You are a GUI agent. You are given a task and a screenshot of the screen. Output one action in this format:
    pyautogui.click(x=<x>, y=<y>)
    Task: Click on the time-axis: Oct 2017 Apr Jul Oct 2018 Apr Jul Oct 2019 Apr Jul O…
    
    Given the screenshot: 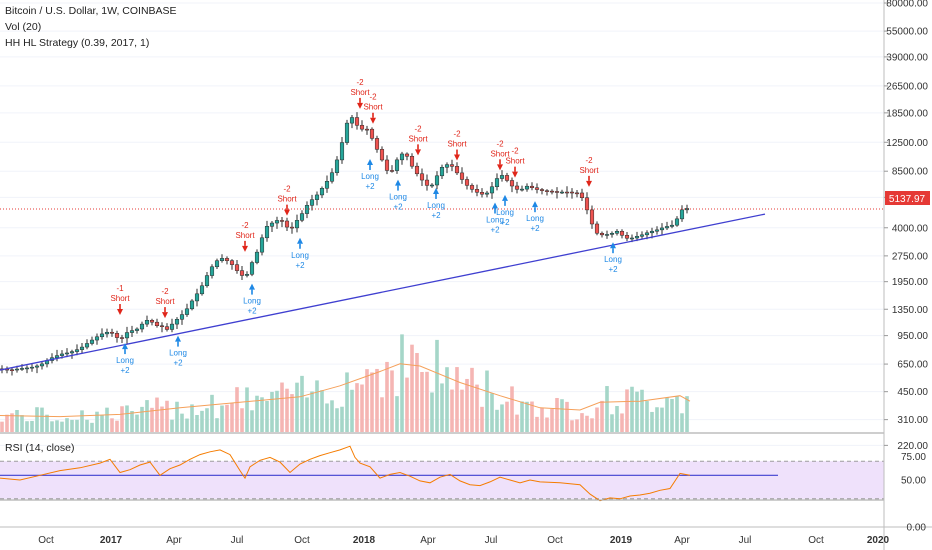 What is the action you would take?
    pyautogui.click(x=463, y=540)
    